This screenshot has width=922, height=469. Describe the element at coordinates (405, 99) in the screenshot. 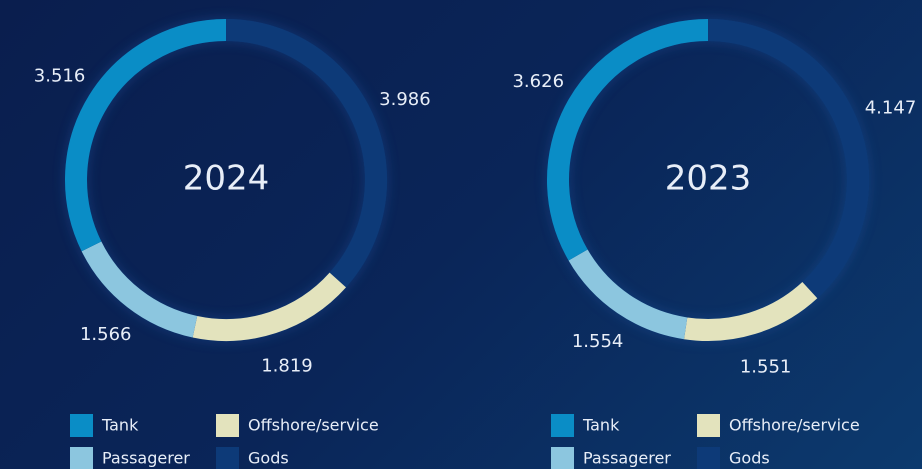

I see `value-label: 3.986` at that location.